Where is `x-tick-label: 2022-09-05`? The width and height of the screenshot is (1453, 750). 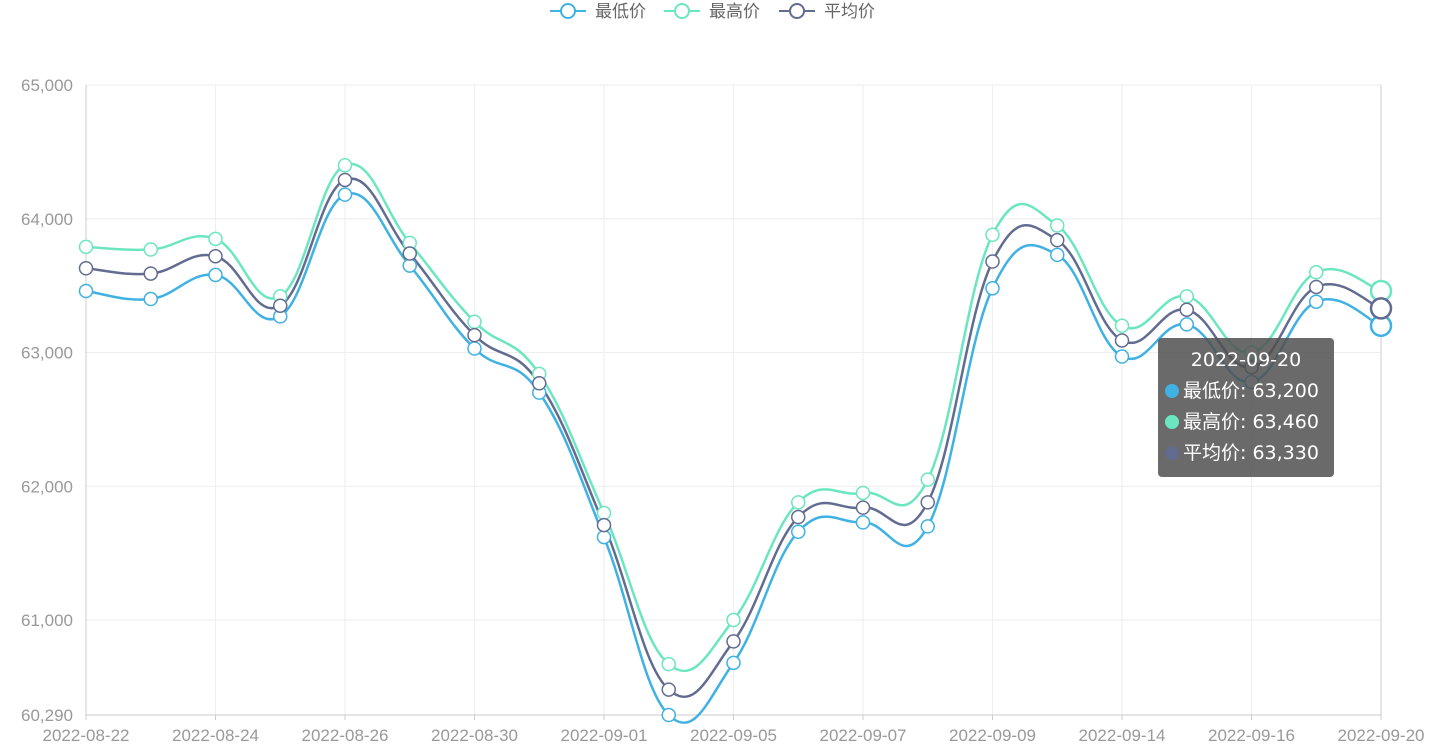 x-tick-label: 2022-09-05 is located at coordinates (733, 735).